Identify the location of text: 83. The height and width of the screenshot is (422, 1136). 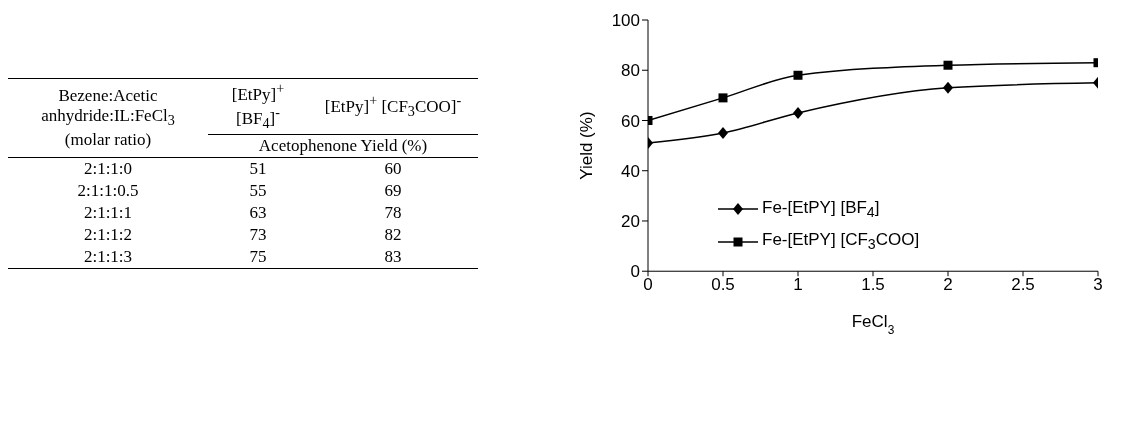
(393, 256).